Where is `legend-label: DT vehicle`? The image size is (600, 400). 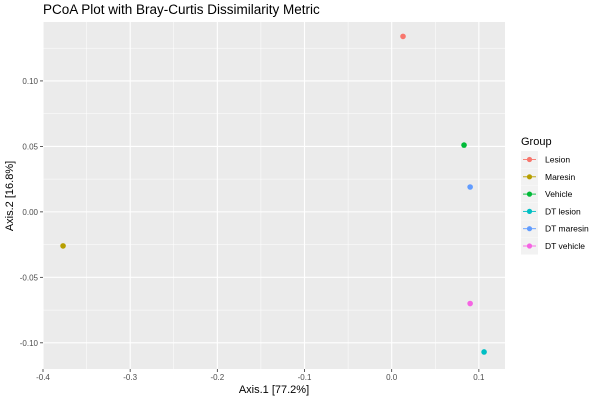
legend-label: DT vehicle is located at coordinates (565, 246).